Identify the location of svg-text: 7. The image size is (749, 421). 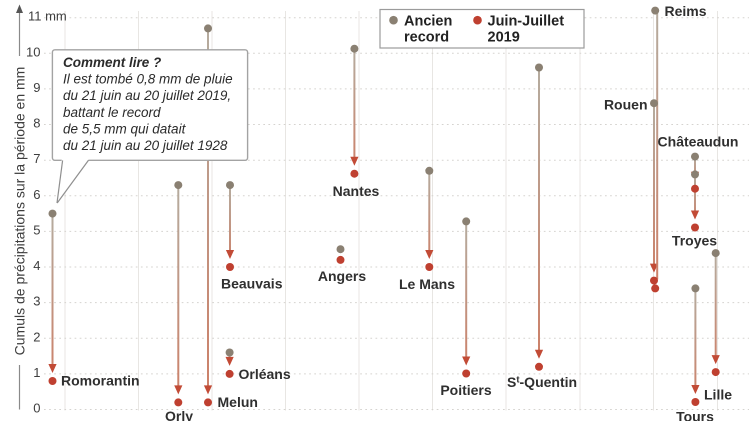
(36, 158).